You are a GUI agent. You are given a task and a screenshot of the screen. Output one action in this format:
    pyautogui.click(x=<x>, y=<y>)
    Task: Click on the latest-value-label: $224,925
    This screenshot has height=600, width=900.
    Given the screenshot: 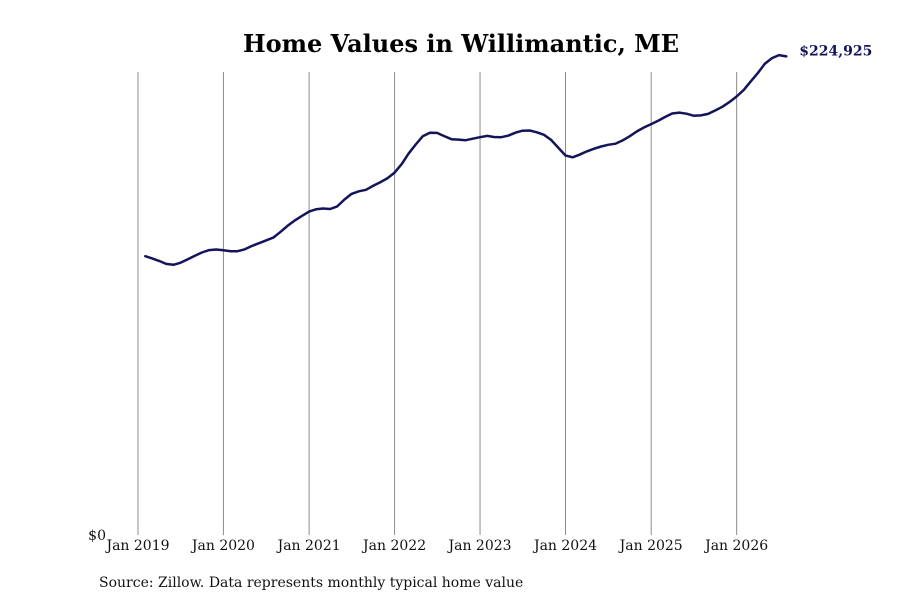 What is the action you would take?
    pyautogui.click(x=835, y=51)
    